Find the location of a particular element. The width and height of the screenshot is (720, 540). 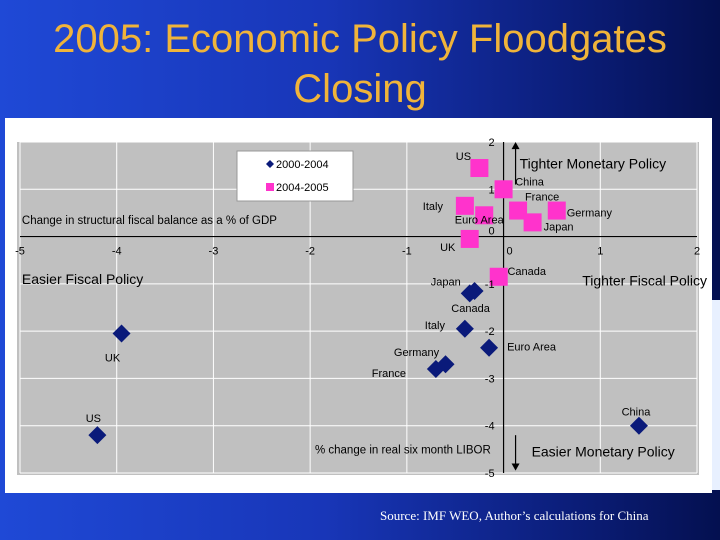

y-tick-label: -4 is located at coordinates (490, 427).